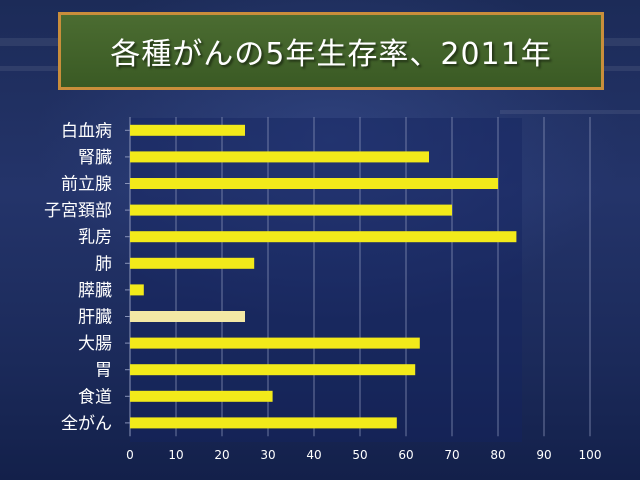 The height and width of the screenshot is (480, 640). I want to click on category-label: 胃, so click(103, 371).